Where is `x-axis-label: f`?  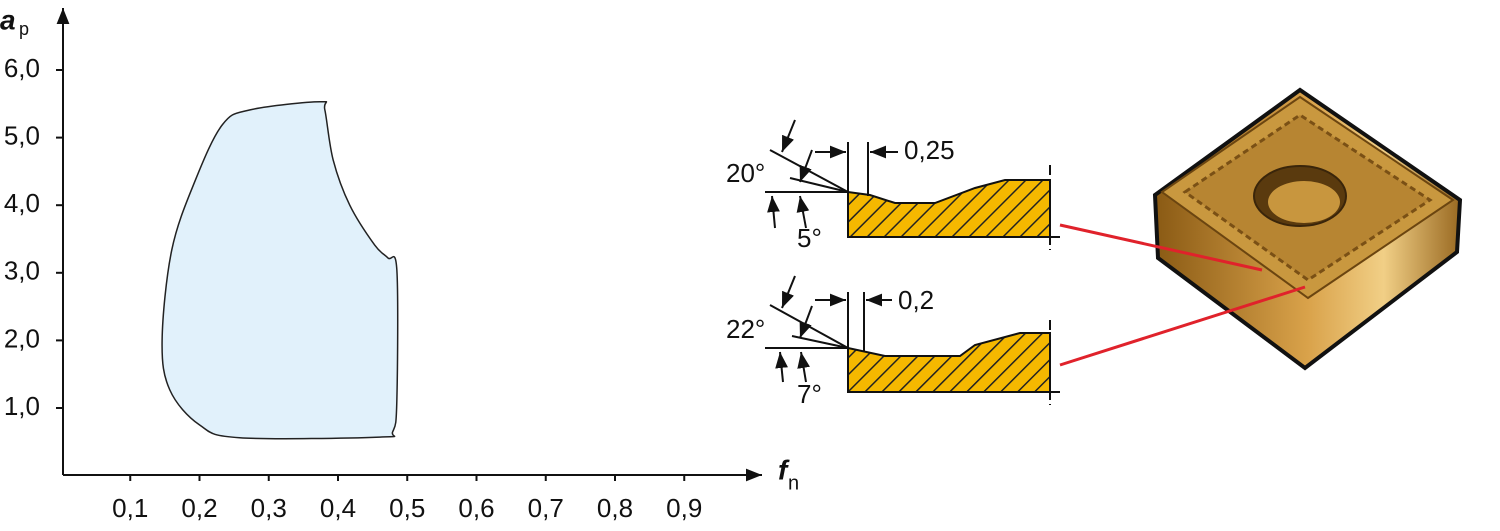
x-axis-label: f is located at coordinates (784, 469).